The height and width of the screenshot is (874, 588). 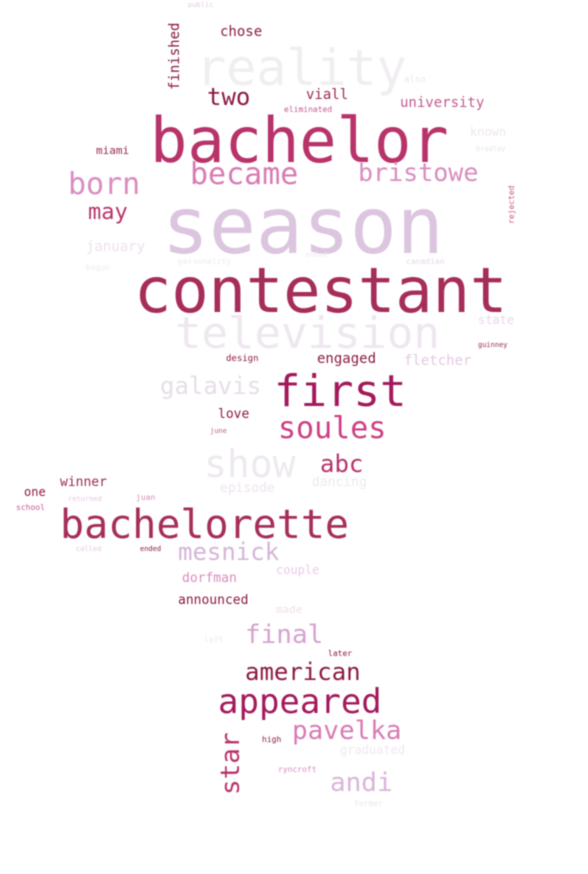 I want to click on word-television: television, so click(x=307, y=333).